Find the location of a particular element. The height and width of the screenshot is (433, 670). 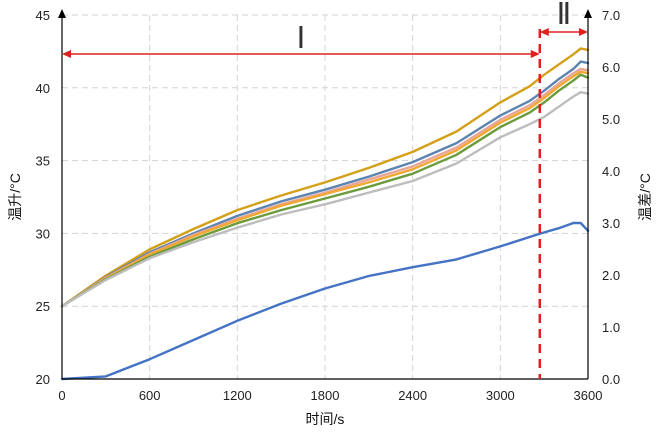

y-right-tick-label: 6.0 is located at coordinates (611, 67).